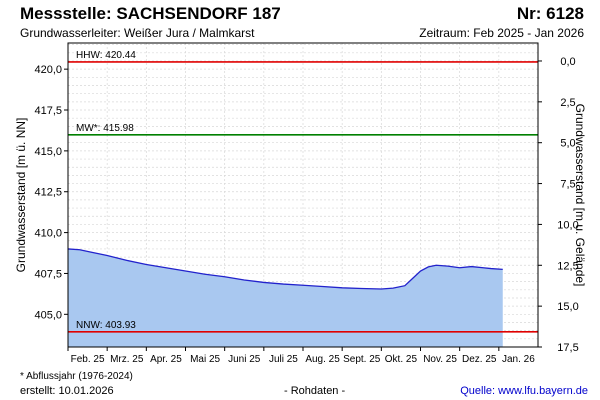 This screenshot has width=600, height=400. I want to click on y-tick-label: 405,0, so click(48, 315).